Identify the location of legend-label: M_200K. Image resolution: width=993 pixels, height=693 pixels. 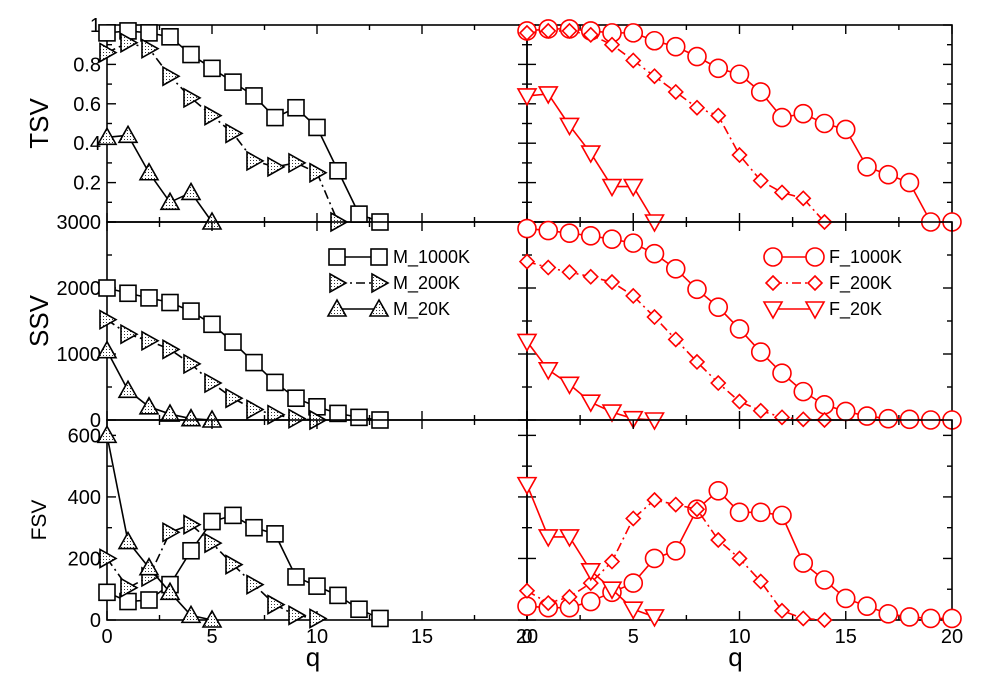
(426, 283).